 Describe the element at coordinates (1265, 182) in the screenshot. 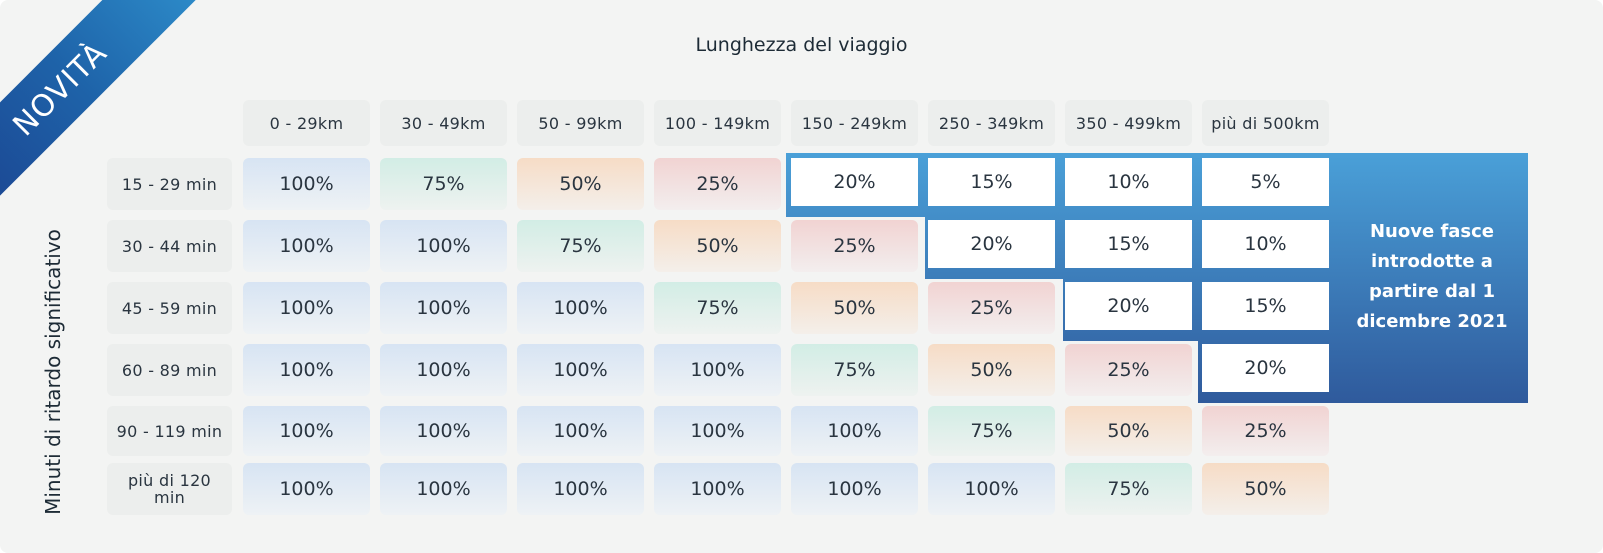

I see `new-band-cell: 5%` at that location.